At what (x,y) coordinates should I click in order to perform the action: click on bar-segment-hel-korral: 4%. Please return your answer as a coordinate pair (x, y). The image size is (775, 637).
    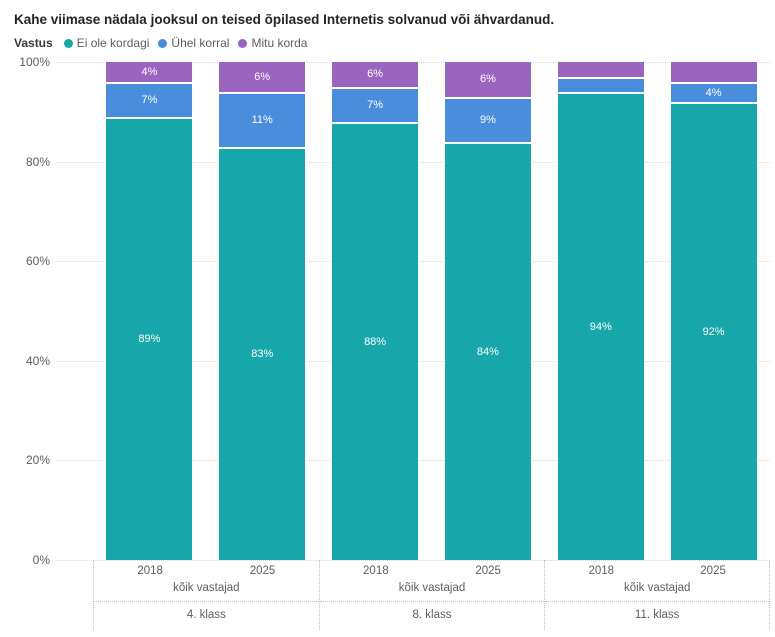
    Looking at the image, I should click on (713, 91).